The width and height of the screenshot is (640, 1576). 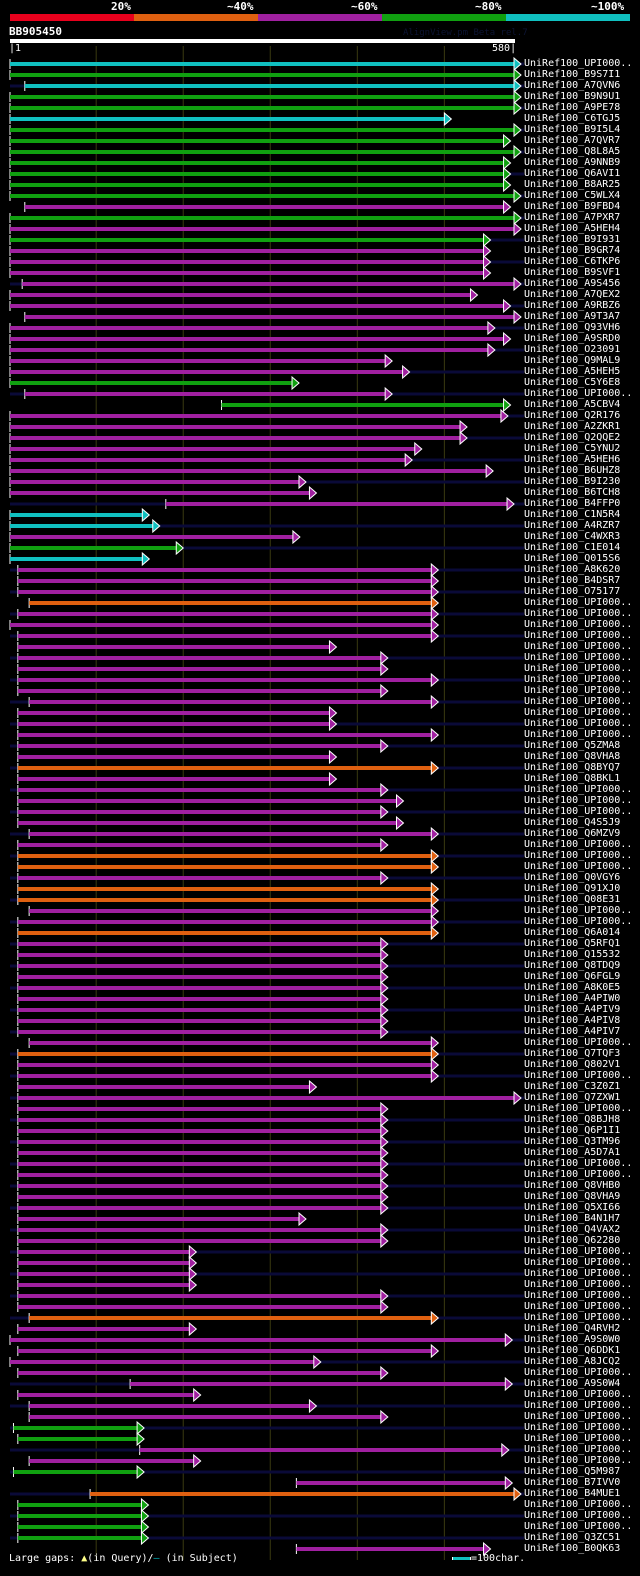 I want to click on hit-label: UniRef100_A7QEX2, so click(x=572, y=294).